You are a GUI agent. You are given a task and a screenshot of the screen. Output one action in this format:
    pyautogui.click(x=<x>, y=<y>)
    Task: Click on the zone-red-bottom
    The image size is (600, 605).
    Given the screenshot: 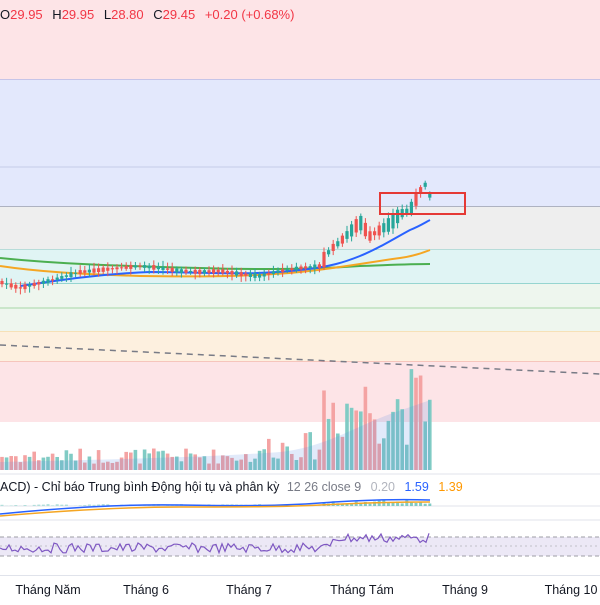 What is the action you would take?
    pyautogui.click(x=300, y=392)
    